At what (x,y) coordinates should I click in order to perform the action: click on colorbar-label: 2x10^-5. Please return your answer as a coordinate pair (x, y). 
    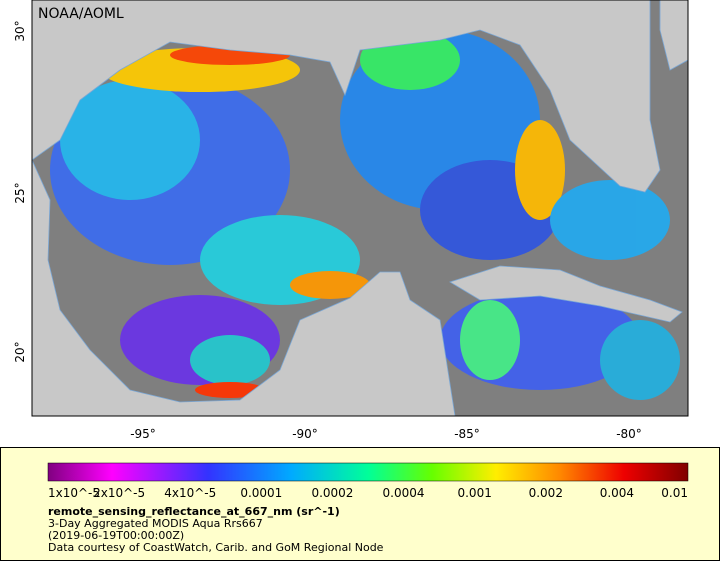
    Looking at the image, I should click on (119, 493).